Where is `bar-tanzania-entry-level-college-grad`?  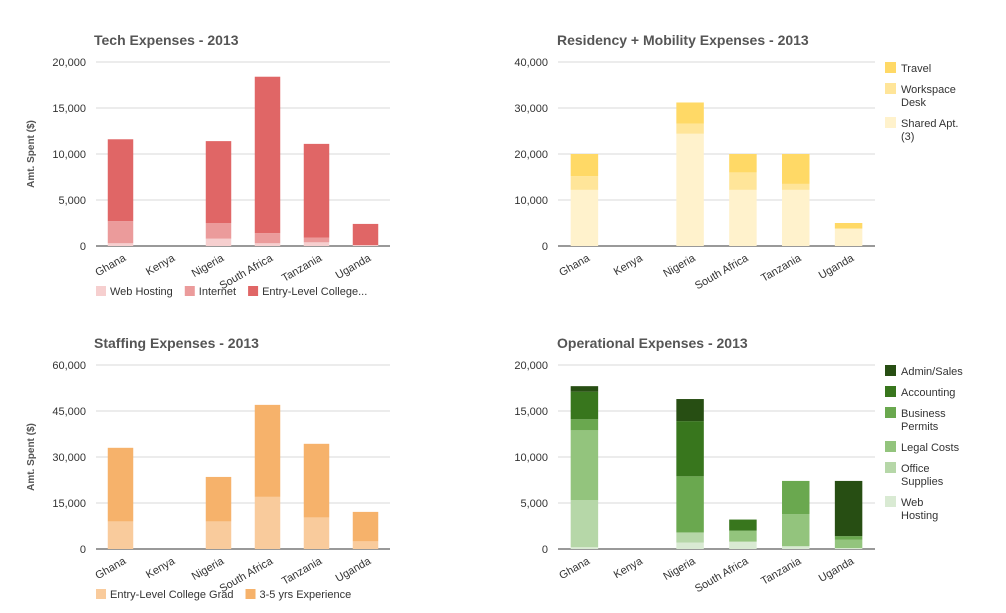 bar-tanzania-entry-level-college-grad is located at coordinates (316, 533).